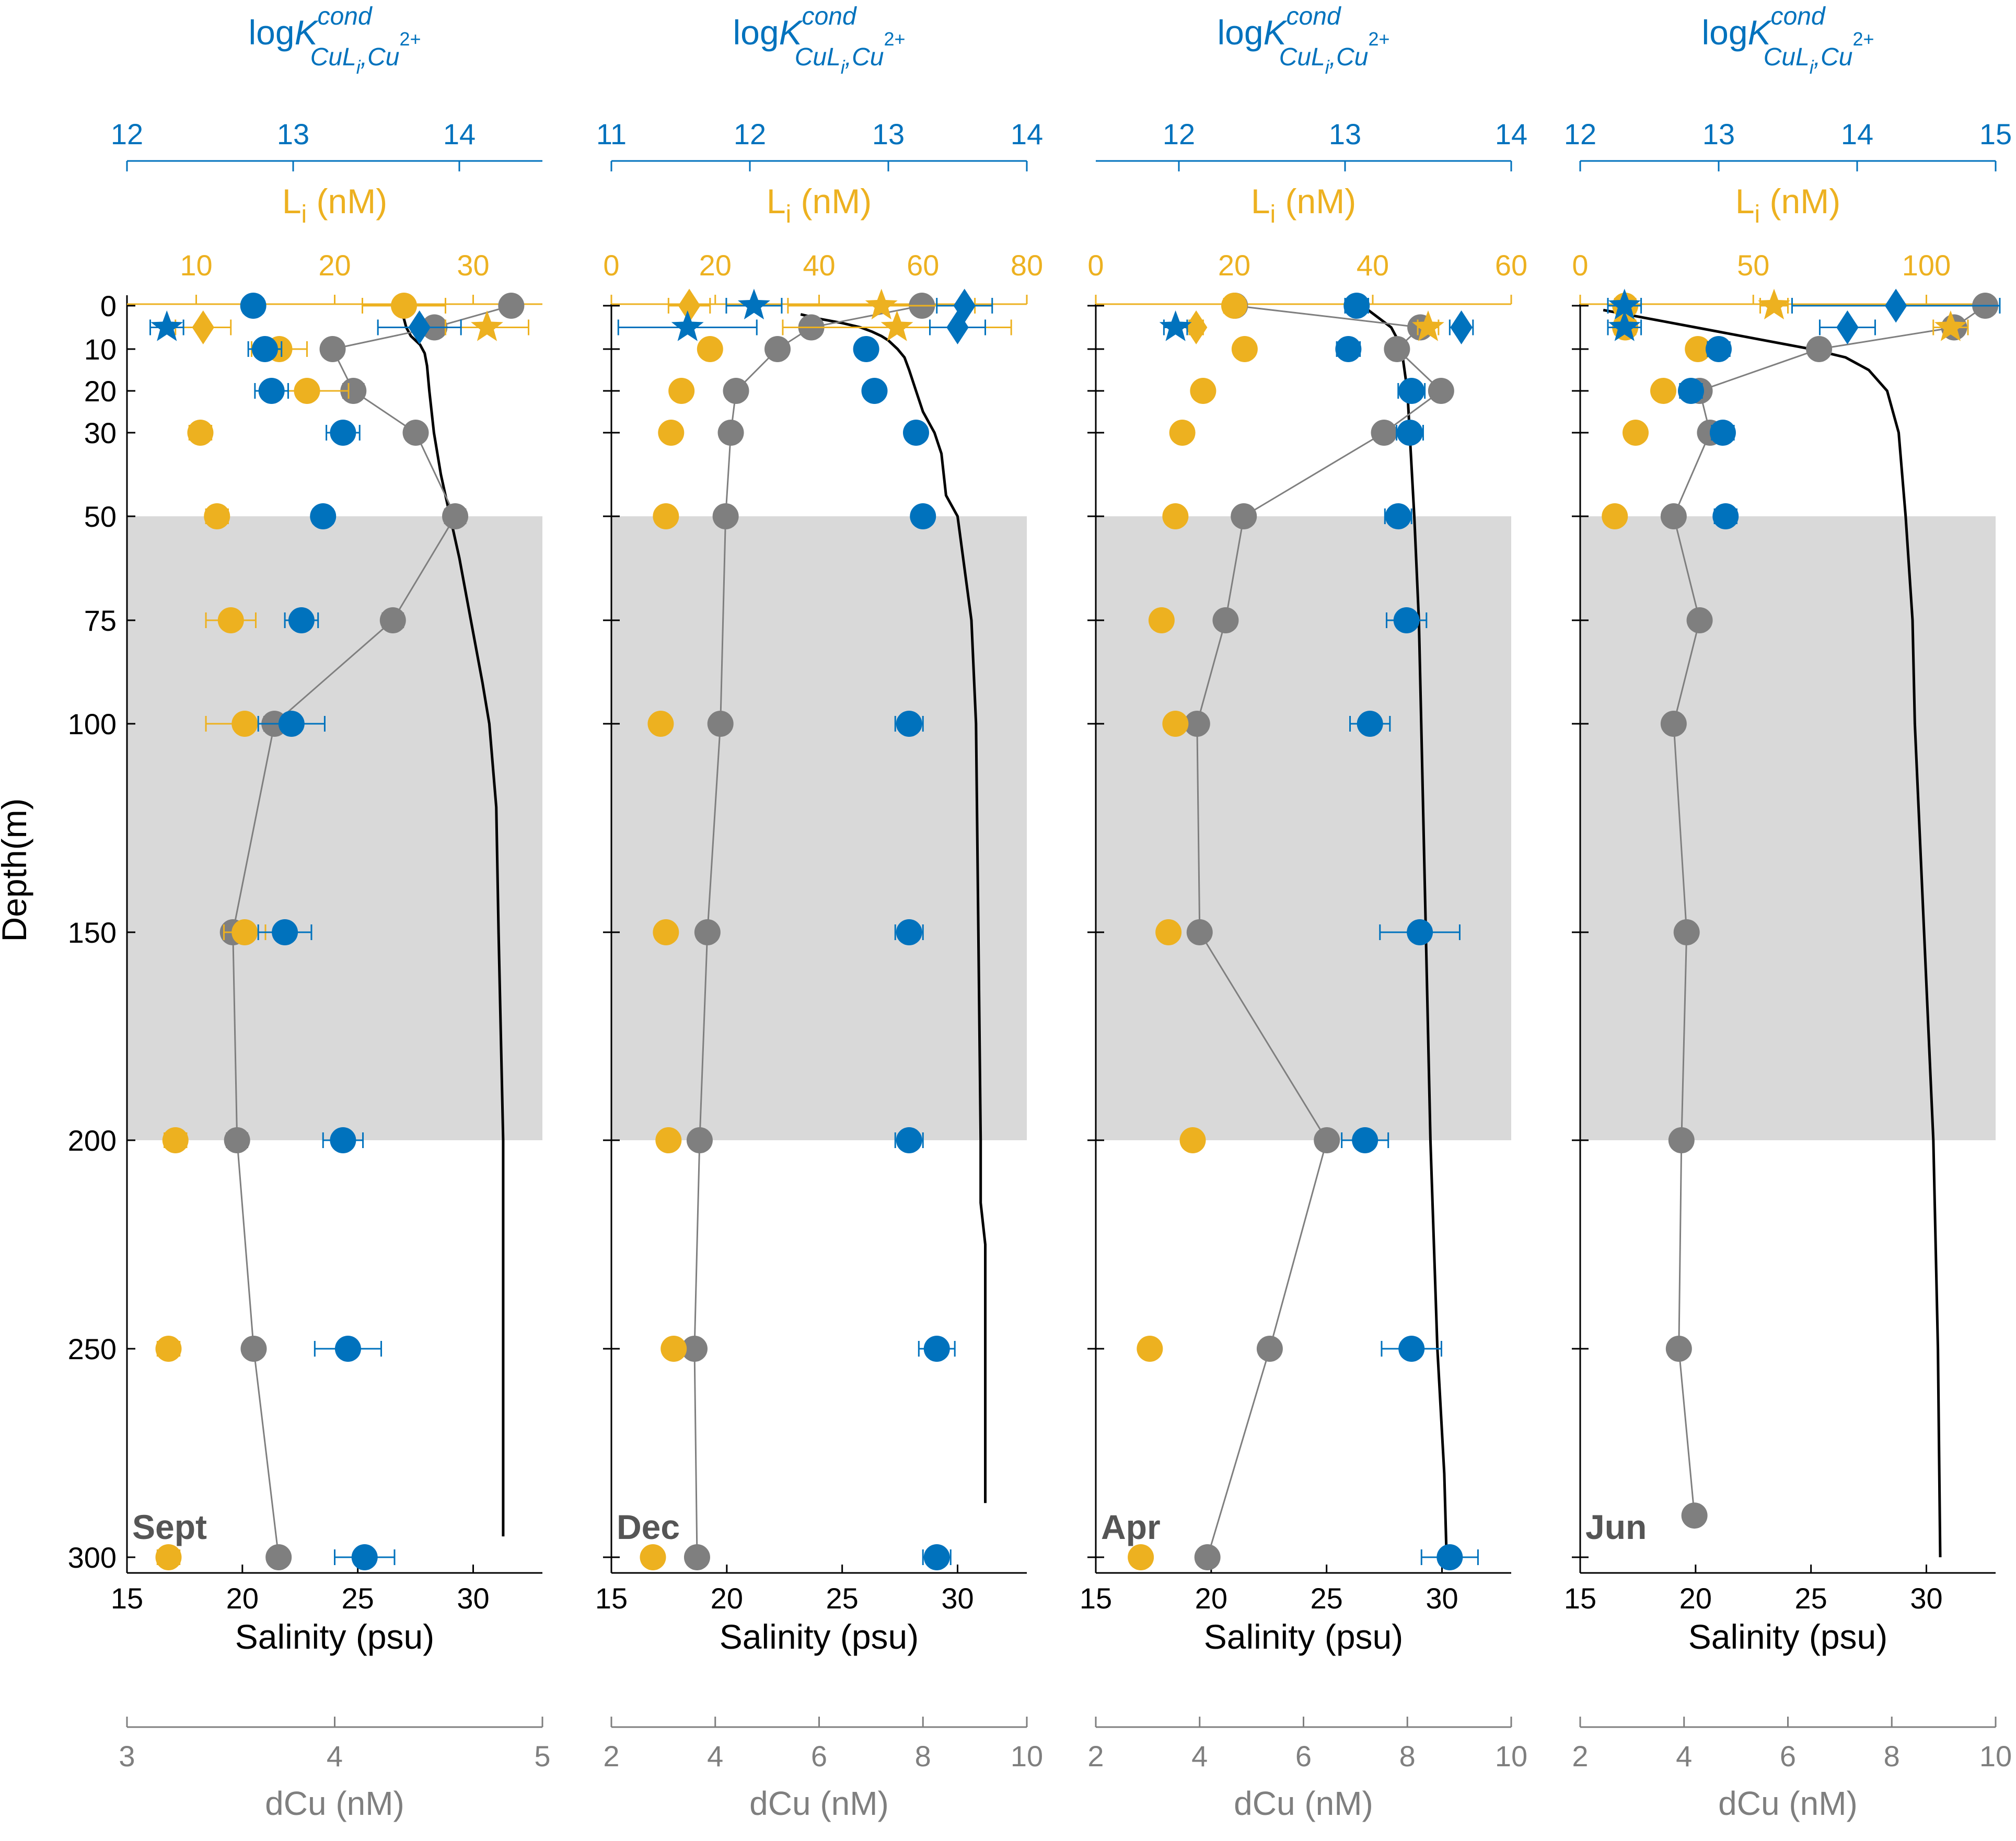 The image size is (2016, 1841). I want to click on dcu-tick-label: 3, so click(127, 1756).